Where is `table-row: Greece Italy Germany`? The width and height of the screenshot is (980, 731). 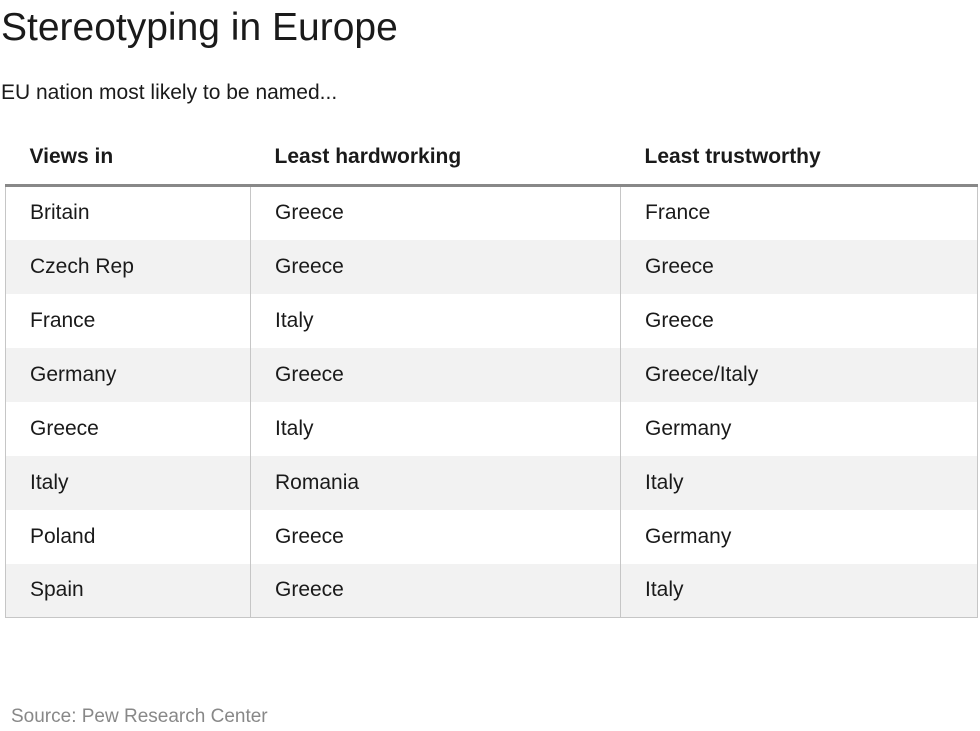 table-row: Greece Italy Germany is located at coordinates (491, 428).